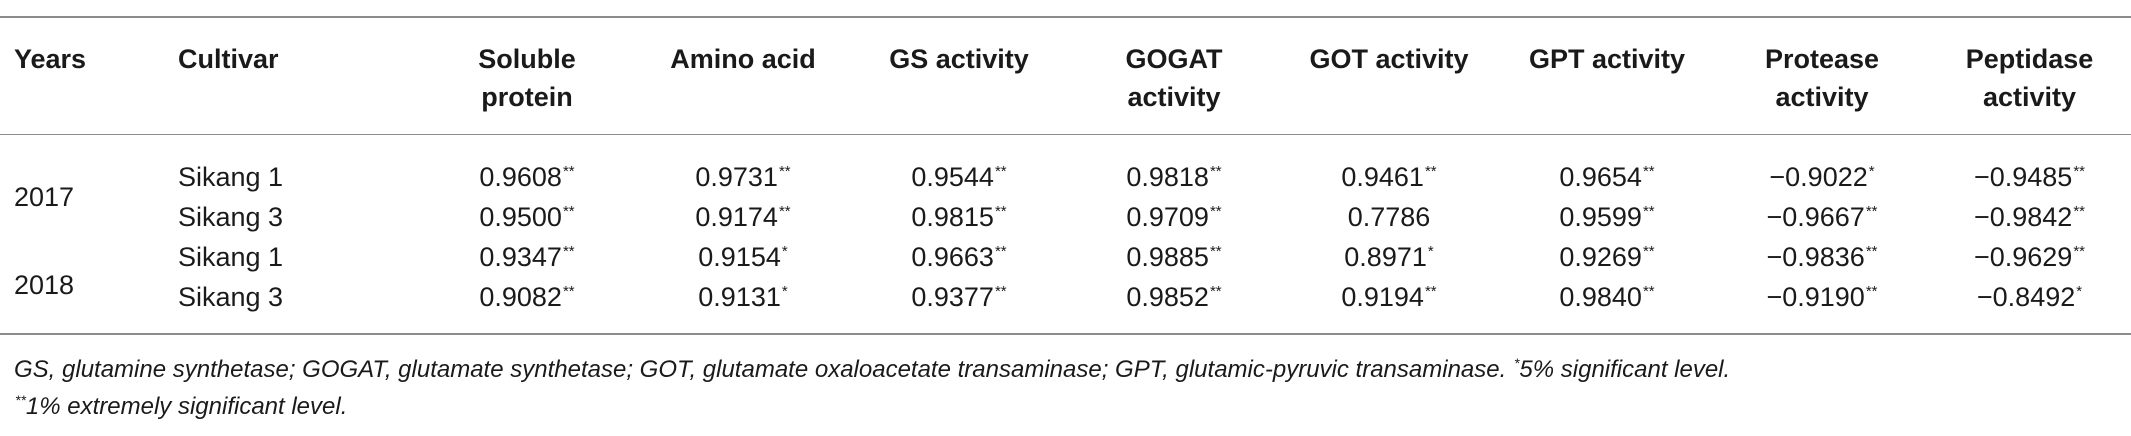  I want to click on column-header: Amino acid, so click(743, 76).